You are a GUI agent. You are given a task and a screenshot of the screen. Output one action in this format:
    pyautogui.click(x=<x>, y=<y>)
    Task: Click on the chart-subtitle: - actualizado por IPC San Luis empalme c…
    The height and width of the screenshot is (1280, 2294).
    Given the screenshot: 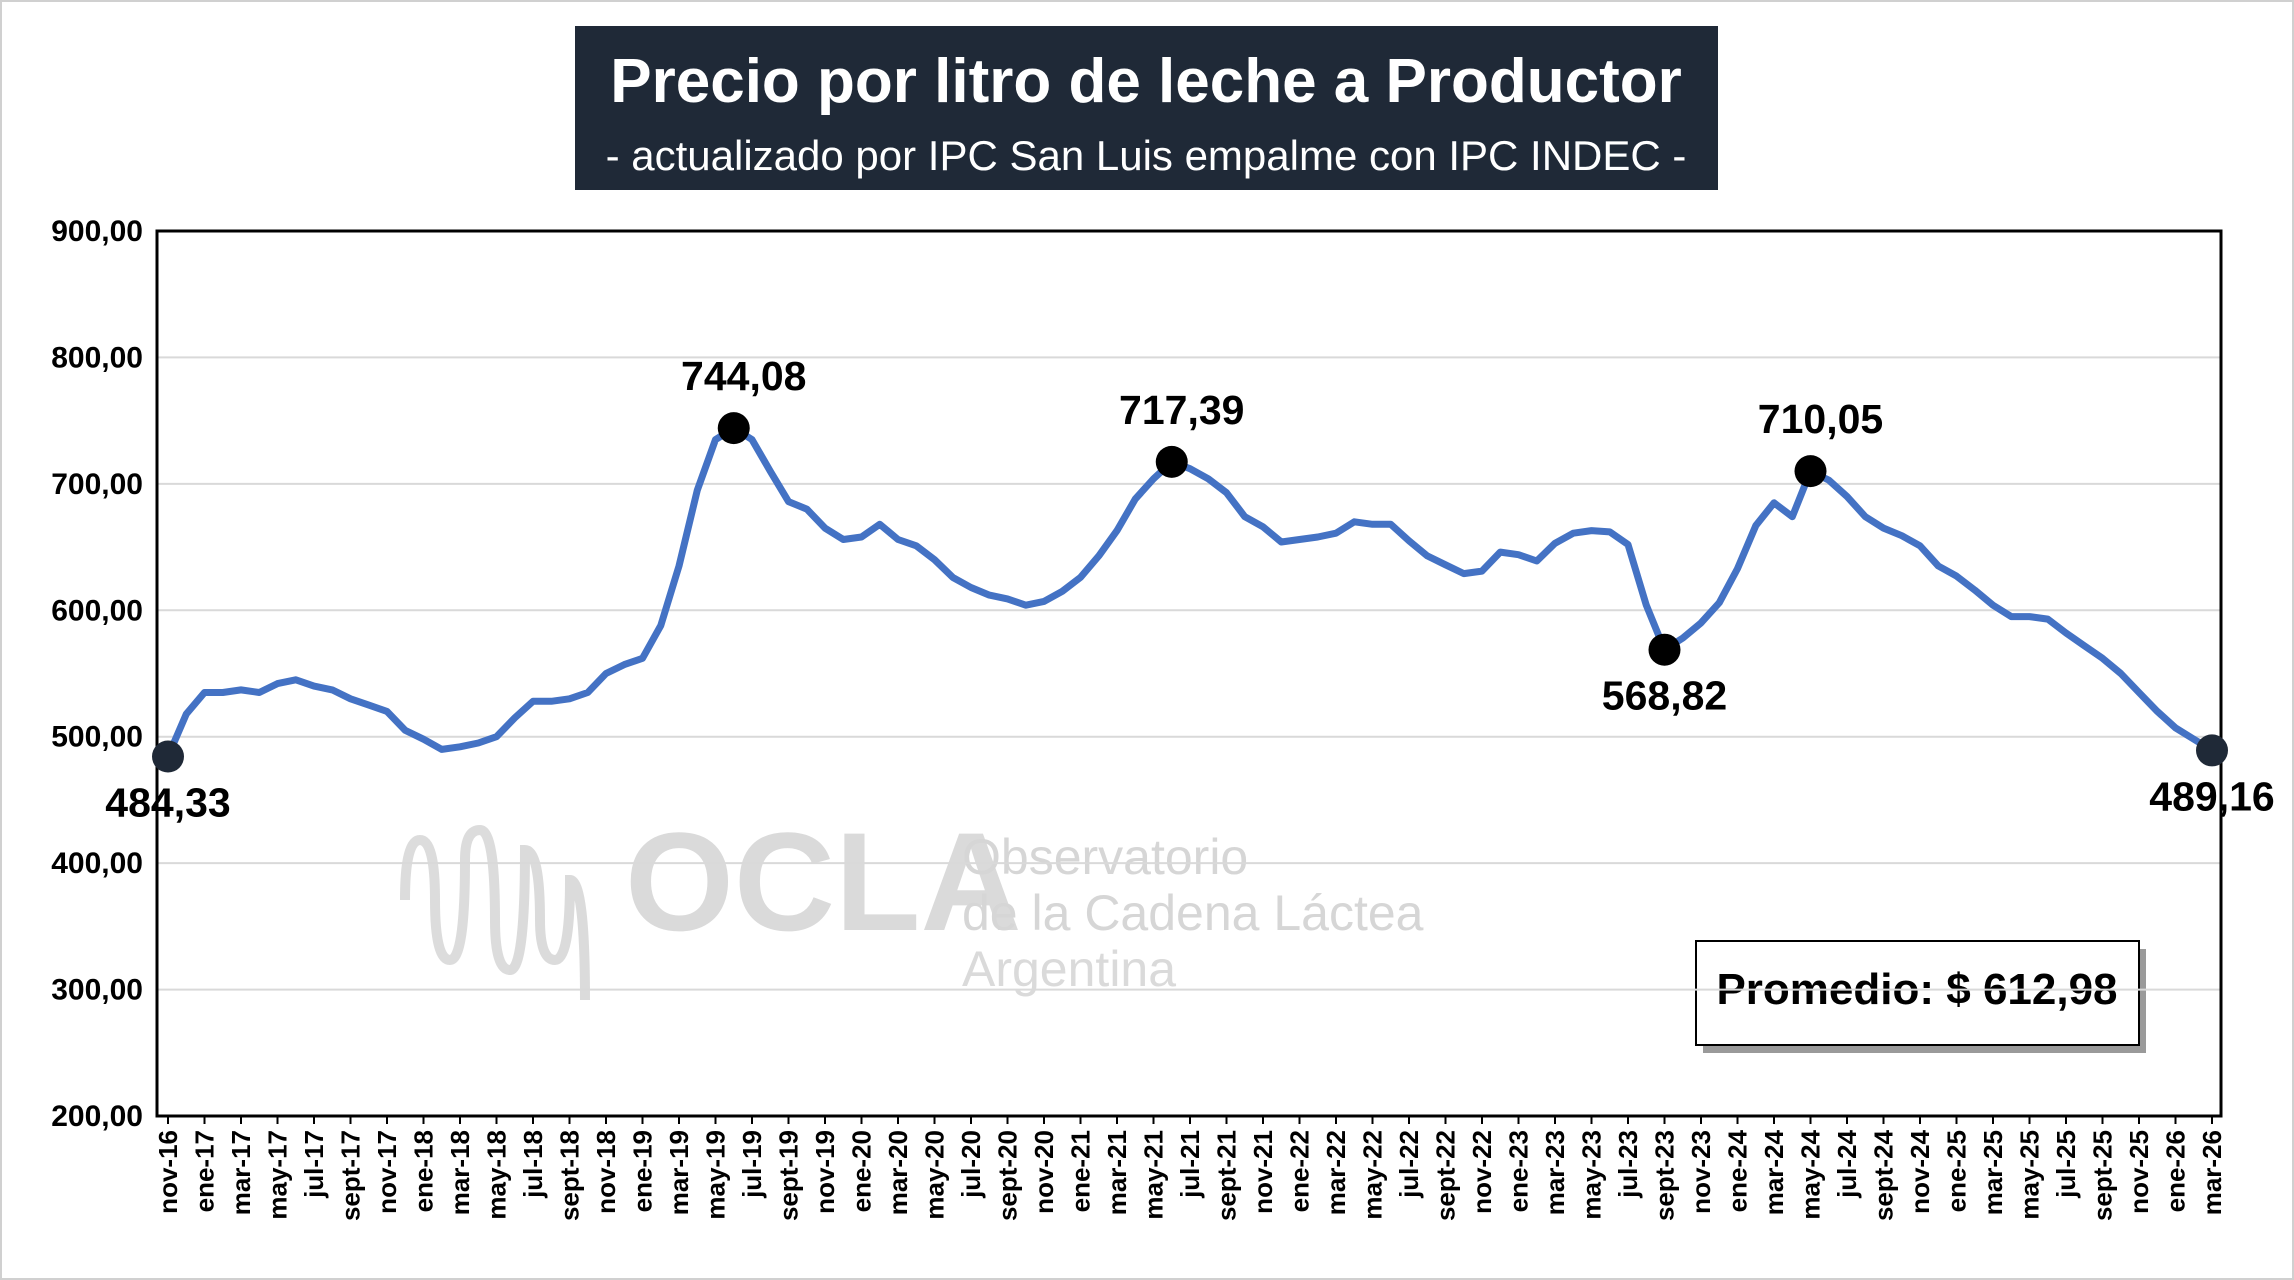 What is the action you would take?
    pyautogui.click(x=1146, y=155)
    